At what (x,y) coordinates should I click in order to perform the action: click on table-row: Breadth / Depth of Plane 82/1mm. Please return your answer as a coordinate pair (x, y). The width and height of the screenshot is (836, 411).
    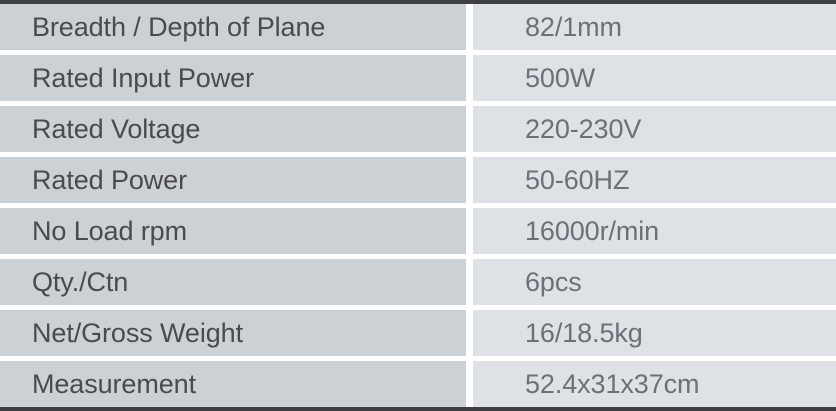
    Looking at the image, I should click on (418, 27).